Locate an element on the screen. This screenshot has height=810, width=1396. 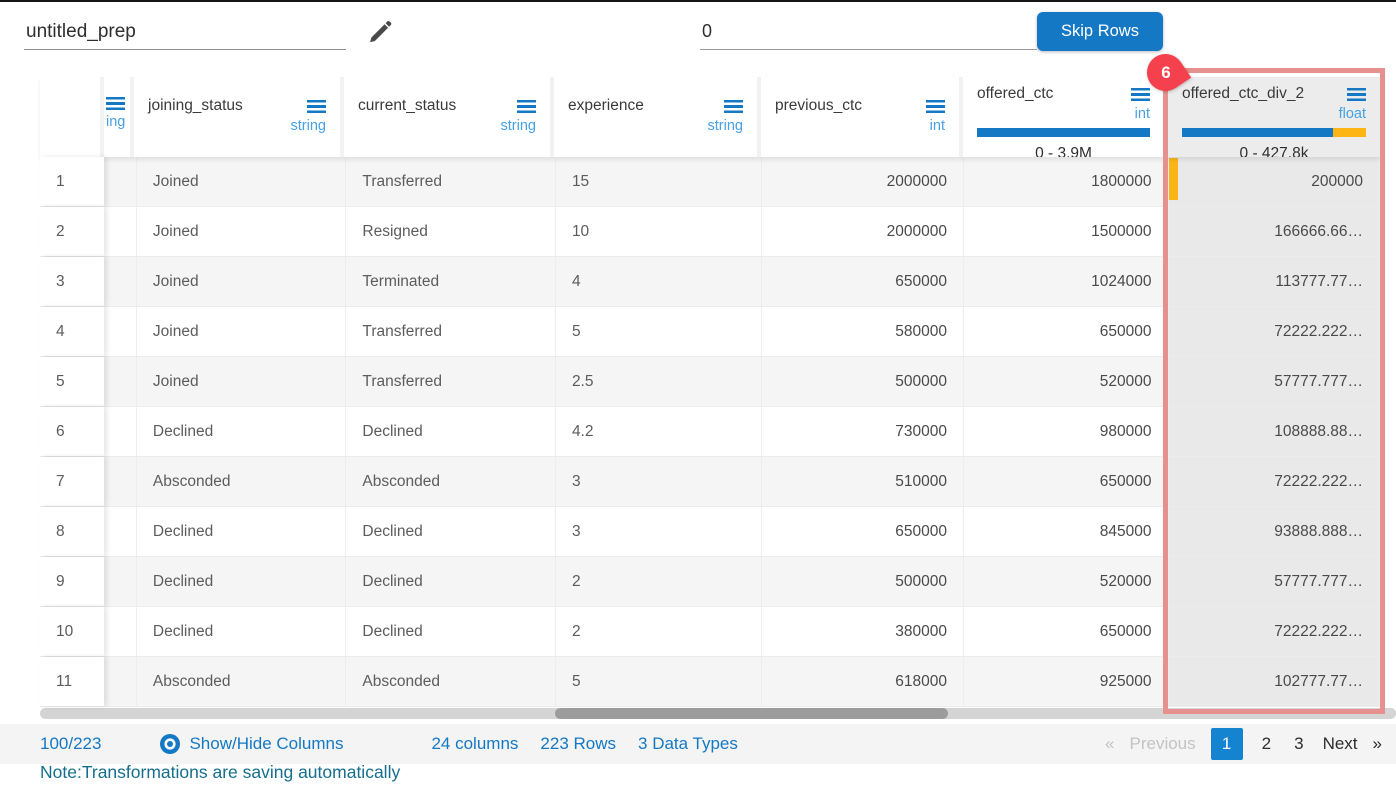
pagination-first-icon: « is located at coordinates (1110, 743).